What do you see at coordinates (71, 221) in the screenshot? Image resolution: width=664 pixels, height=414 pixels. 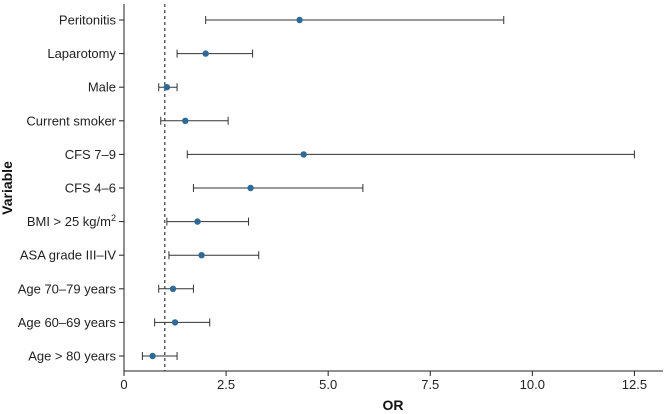 I see `y-tick-label: BMI > 25 kg/m2` at bounding box center [71, 221].